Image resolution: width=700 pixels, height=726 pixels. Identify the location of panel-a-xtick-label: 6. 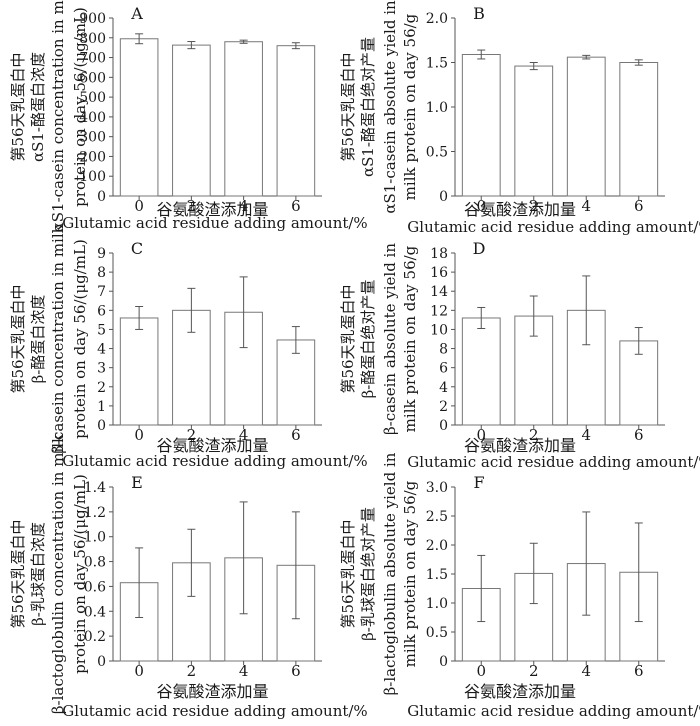
(296, 206).